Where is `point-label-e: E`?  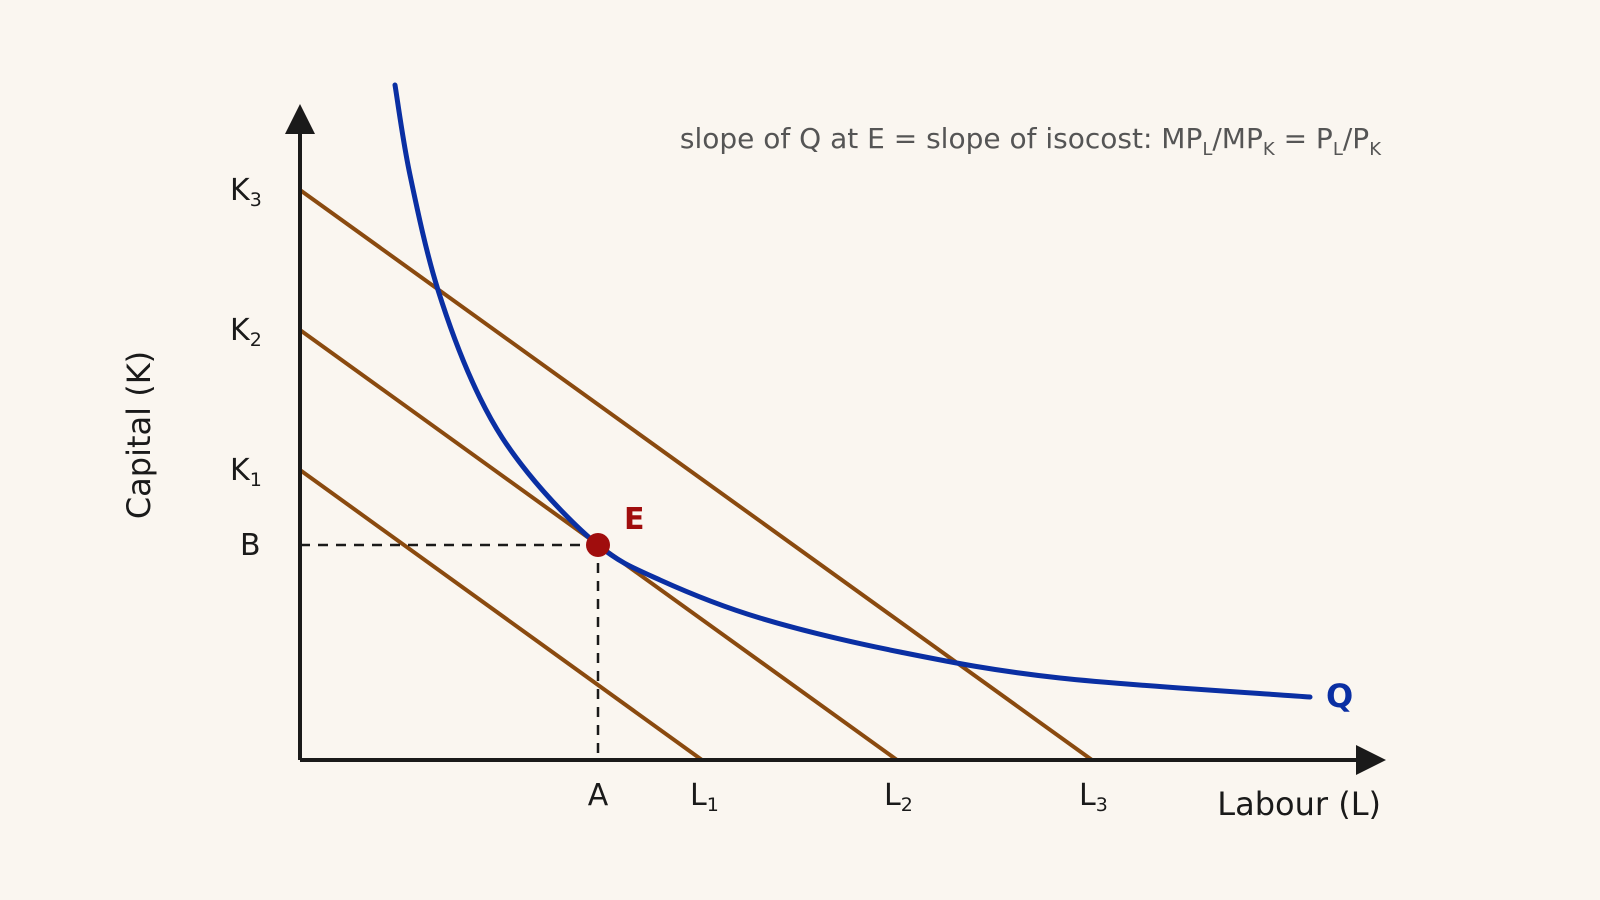
point-label-e: E is located at coordinates (634, 519).